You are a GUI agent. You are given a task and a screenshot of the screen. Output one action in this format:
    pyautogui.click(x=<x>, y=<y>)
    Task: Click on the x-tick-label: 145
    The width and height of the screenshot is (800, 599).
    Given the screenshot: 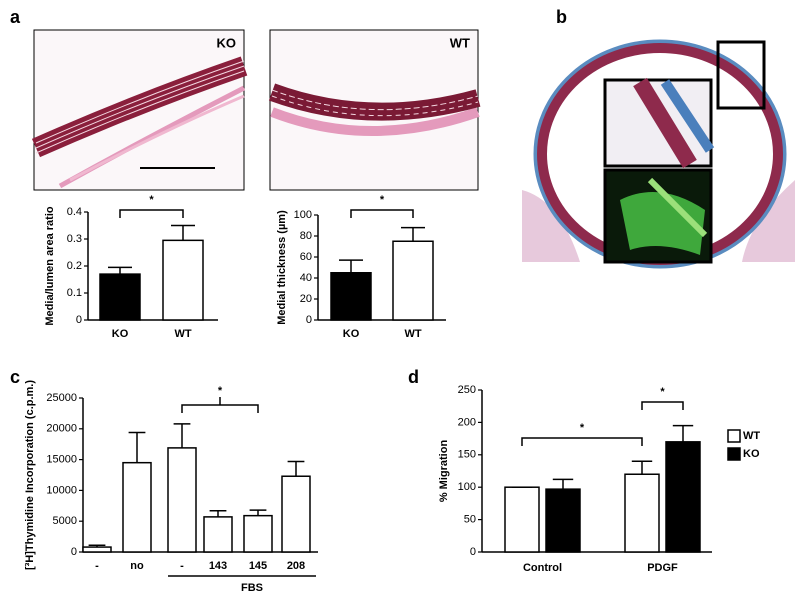 What is the action you would take?
    pyautogui.click(x=258, y=566)
    